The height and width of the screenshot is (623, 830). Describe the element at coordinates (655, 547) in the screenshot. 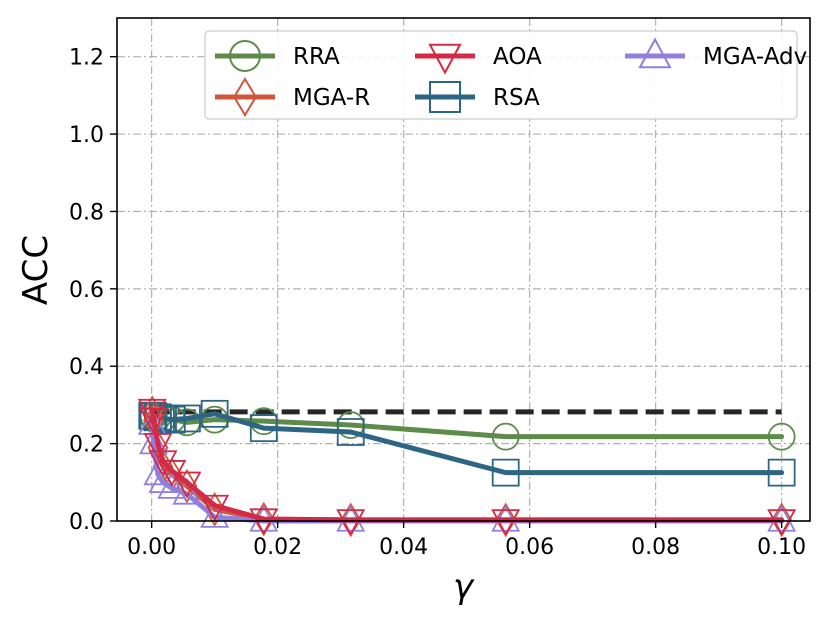

I see `x-tick-label: 0.08` at that location.